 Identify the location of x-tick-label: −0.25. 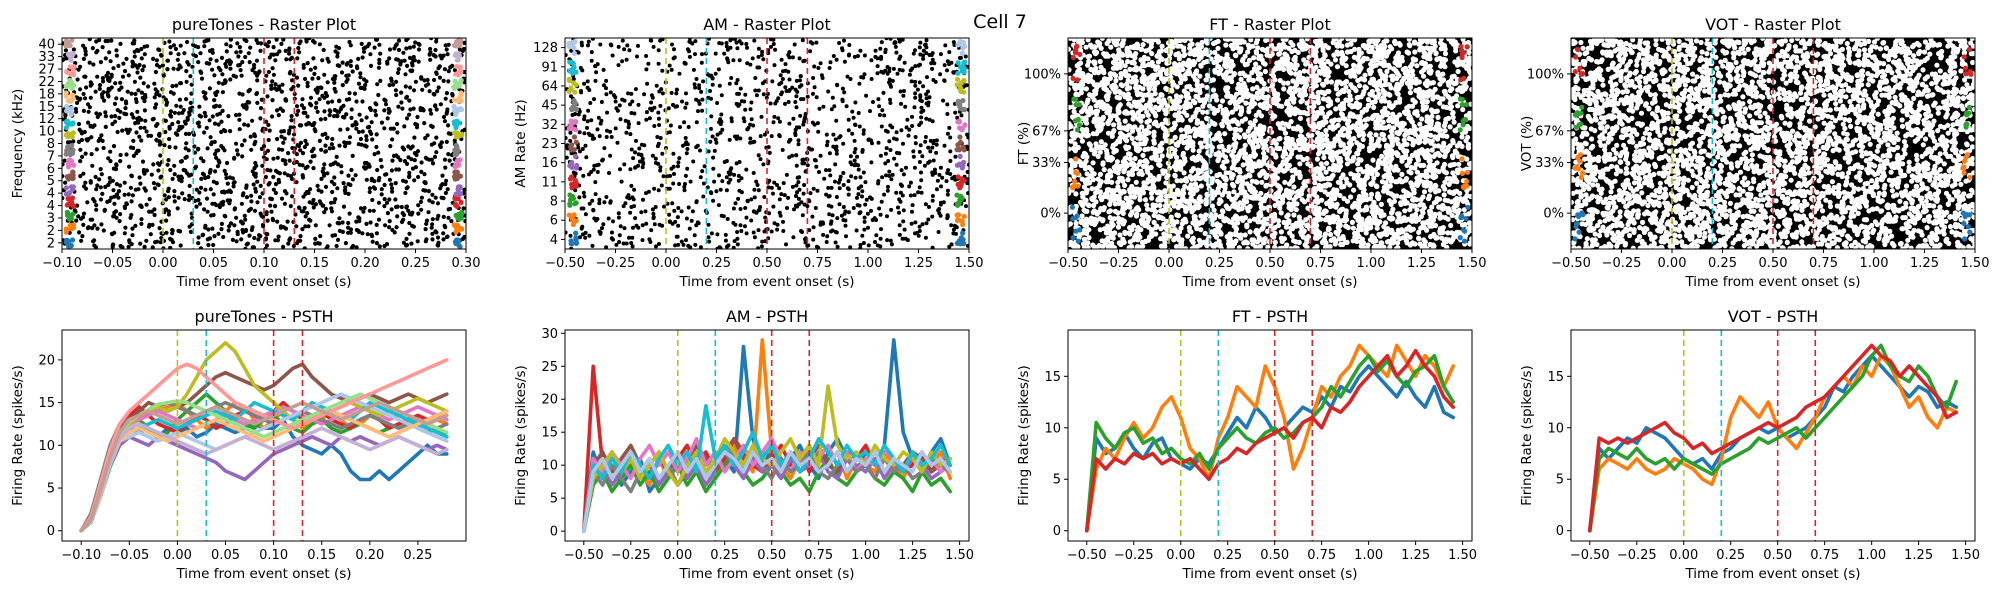
(1119, 263).